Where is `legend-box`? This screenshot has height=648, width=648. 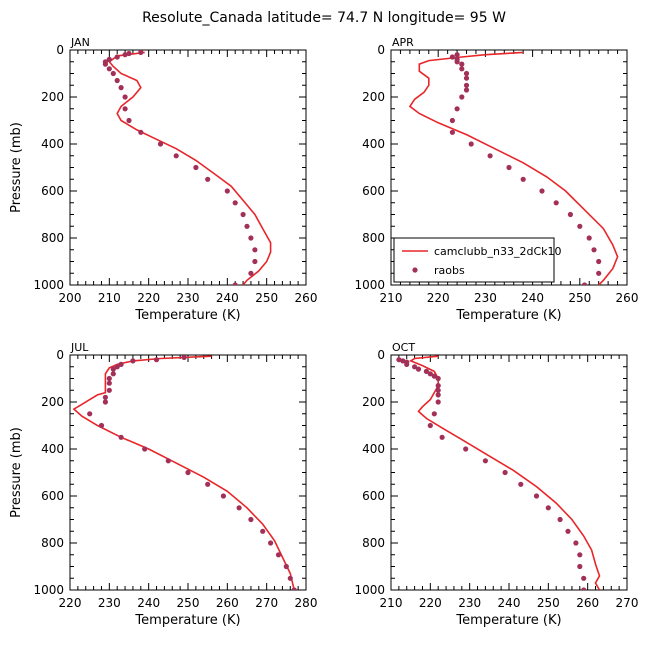 legend-box is located at coordinates (474, 260).